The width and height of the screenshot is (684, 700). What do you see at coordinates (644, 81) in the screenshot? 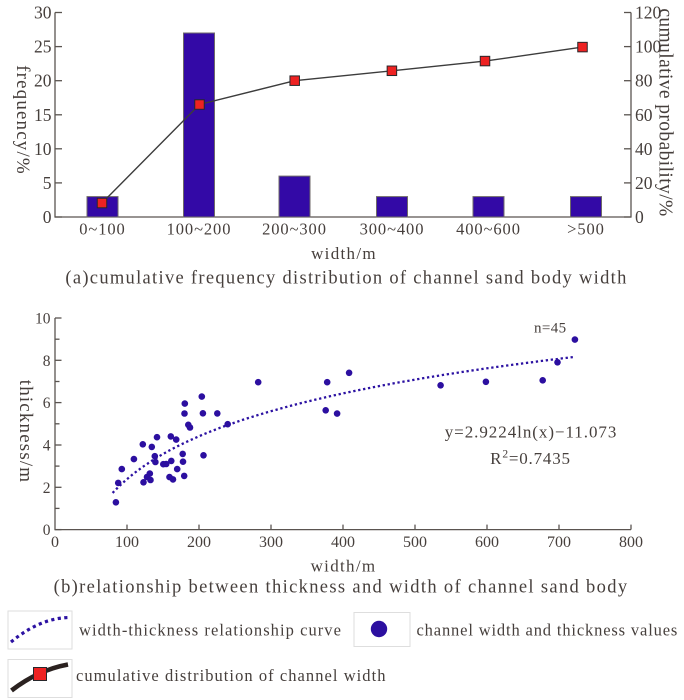
I see `svg-text: 80` at bounding box center [644, 81].